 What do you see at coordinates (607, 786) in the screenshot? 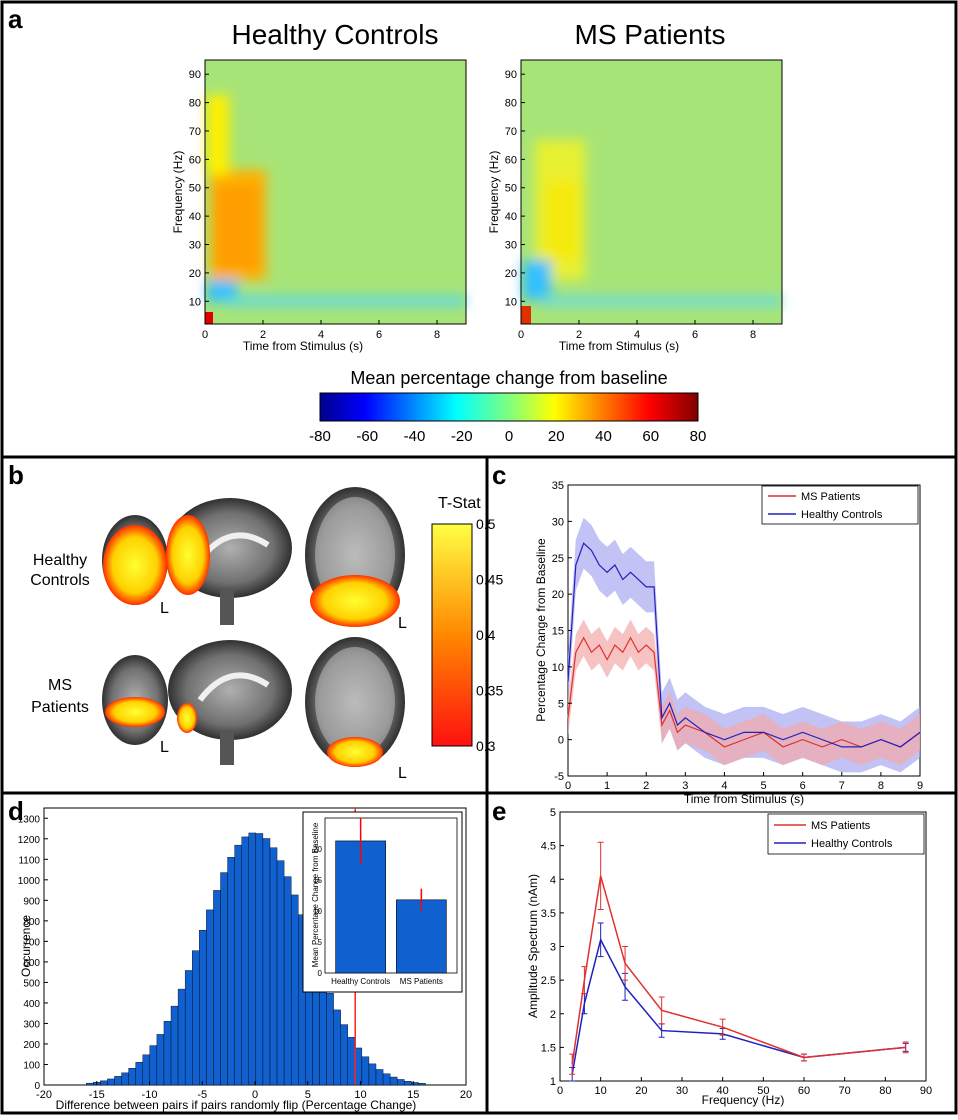
I see `plot-c-xtick: 1` at bounding box center [607, 786].